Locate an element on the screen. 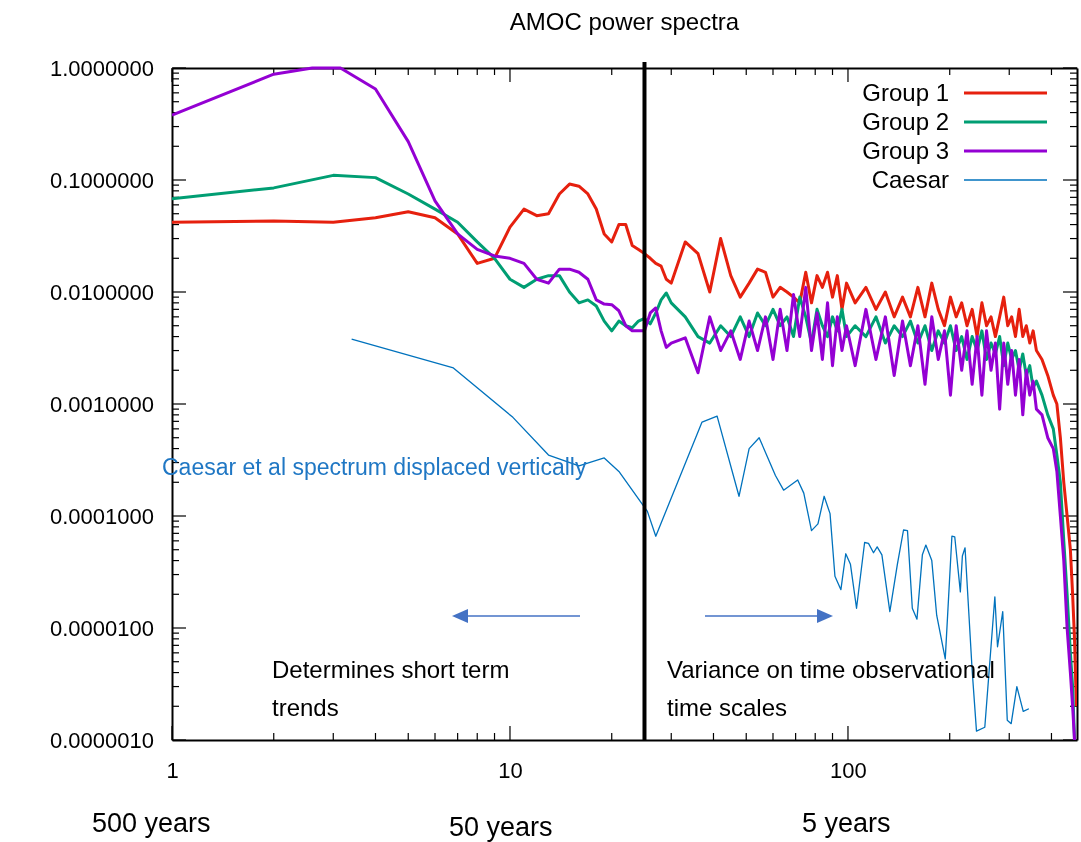  y-tick-label: 0.0001000 is located at coordinates (102, 516).